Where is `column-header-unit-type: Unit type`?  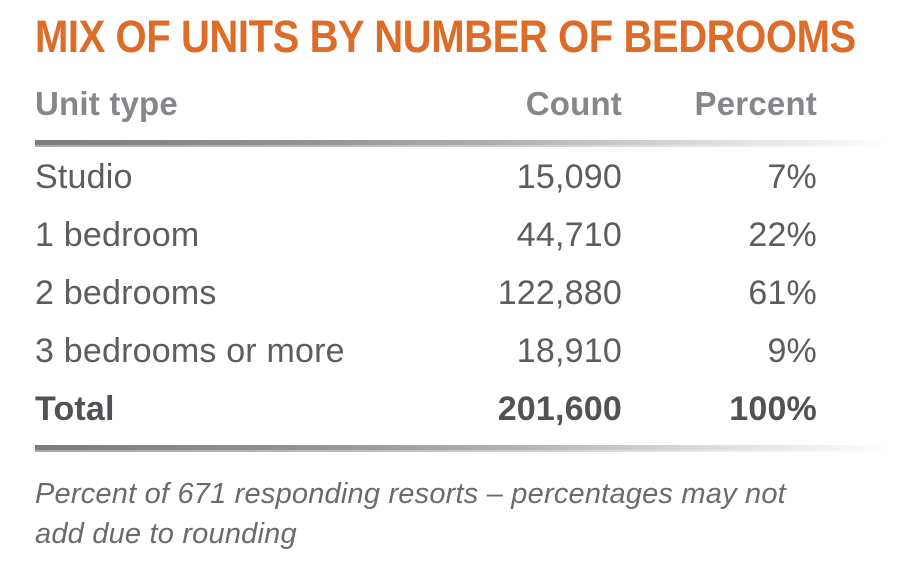
column-header-unit-type: Unit type is located at coordinates (106, 103).